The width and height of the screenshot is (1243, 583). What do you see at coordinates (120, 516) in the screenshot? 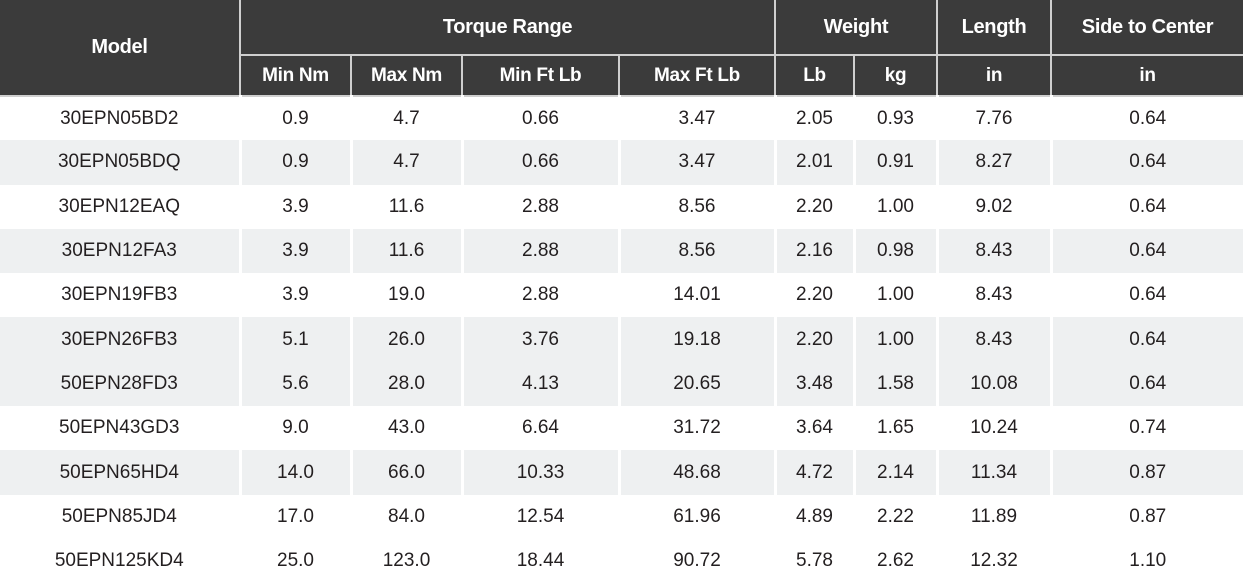
I see `cell-model: 50EPN85JD4` at bounding box center [120, 516].